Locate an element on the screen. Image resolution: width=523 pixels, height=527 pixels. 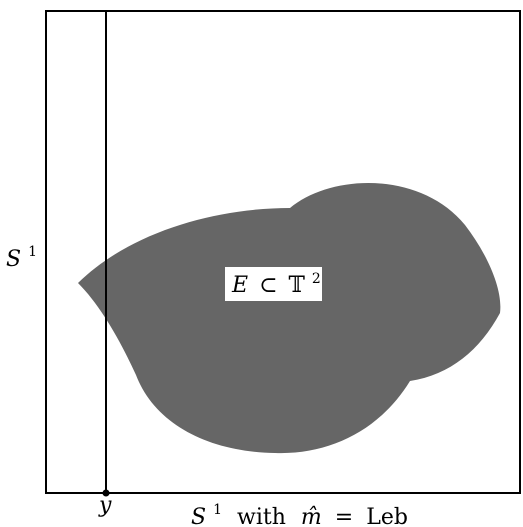
left-axis-label: S 1 is located at coordinates (21, 258).